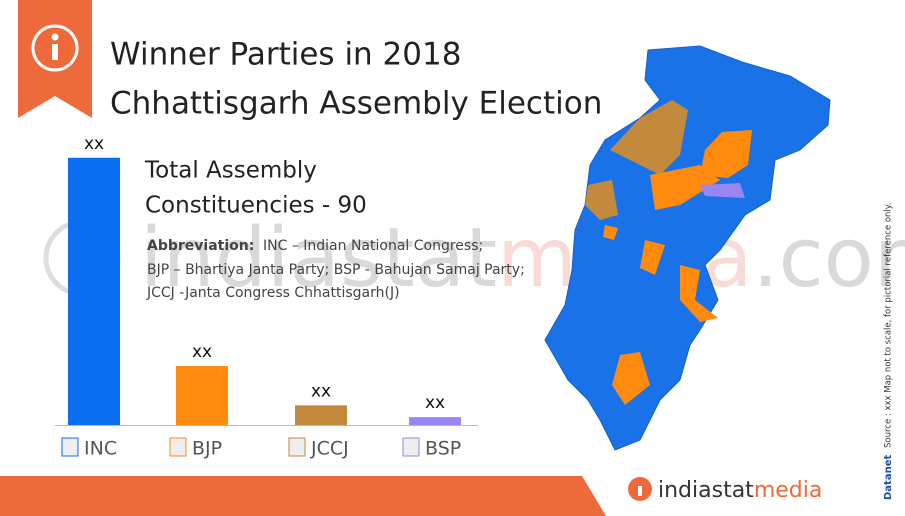 Image resolution: width=905 pixels, height=516 pixels. I want to click on abbrev-label: Abbreviation:, so click(200, 246).